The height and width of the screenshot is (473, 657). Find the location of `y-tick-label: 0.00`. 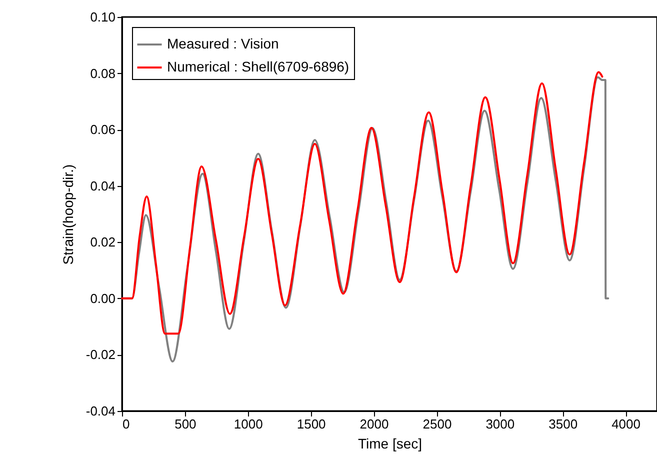

y-tick-label: 0.00 is located at coordinates (103, 298).